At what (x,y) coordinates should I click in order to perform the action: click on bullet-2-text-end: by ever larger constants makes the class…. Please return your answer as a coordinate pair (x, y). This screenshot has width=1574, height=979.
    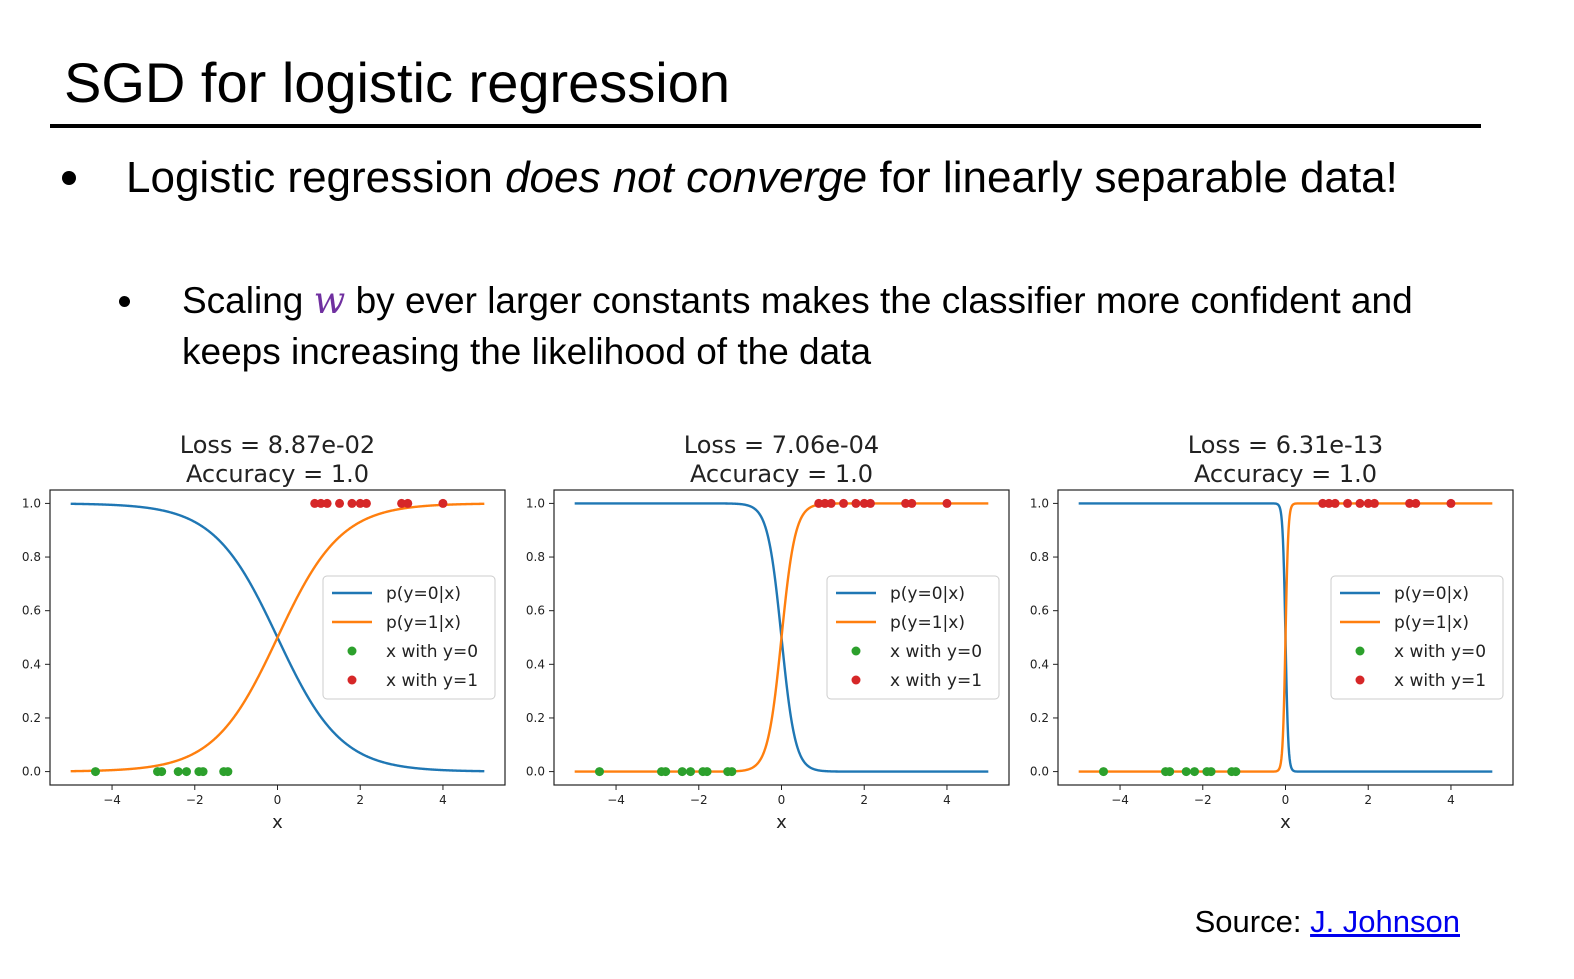
    Looking at the image, I should click on (797, 326).